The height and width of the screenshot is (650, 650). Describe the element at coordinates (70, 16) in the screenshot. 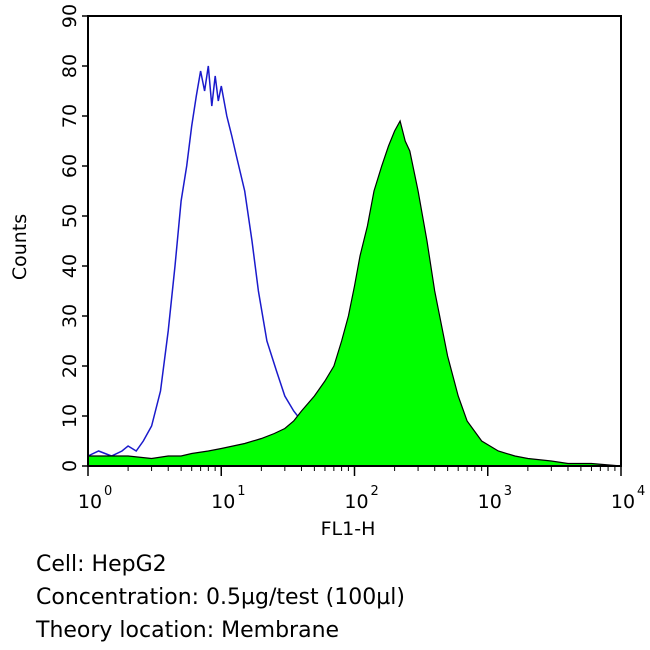

I see `y-tick-label: 90` at that location.